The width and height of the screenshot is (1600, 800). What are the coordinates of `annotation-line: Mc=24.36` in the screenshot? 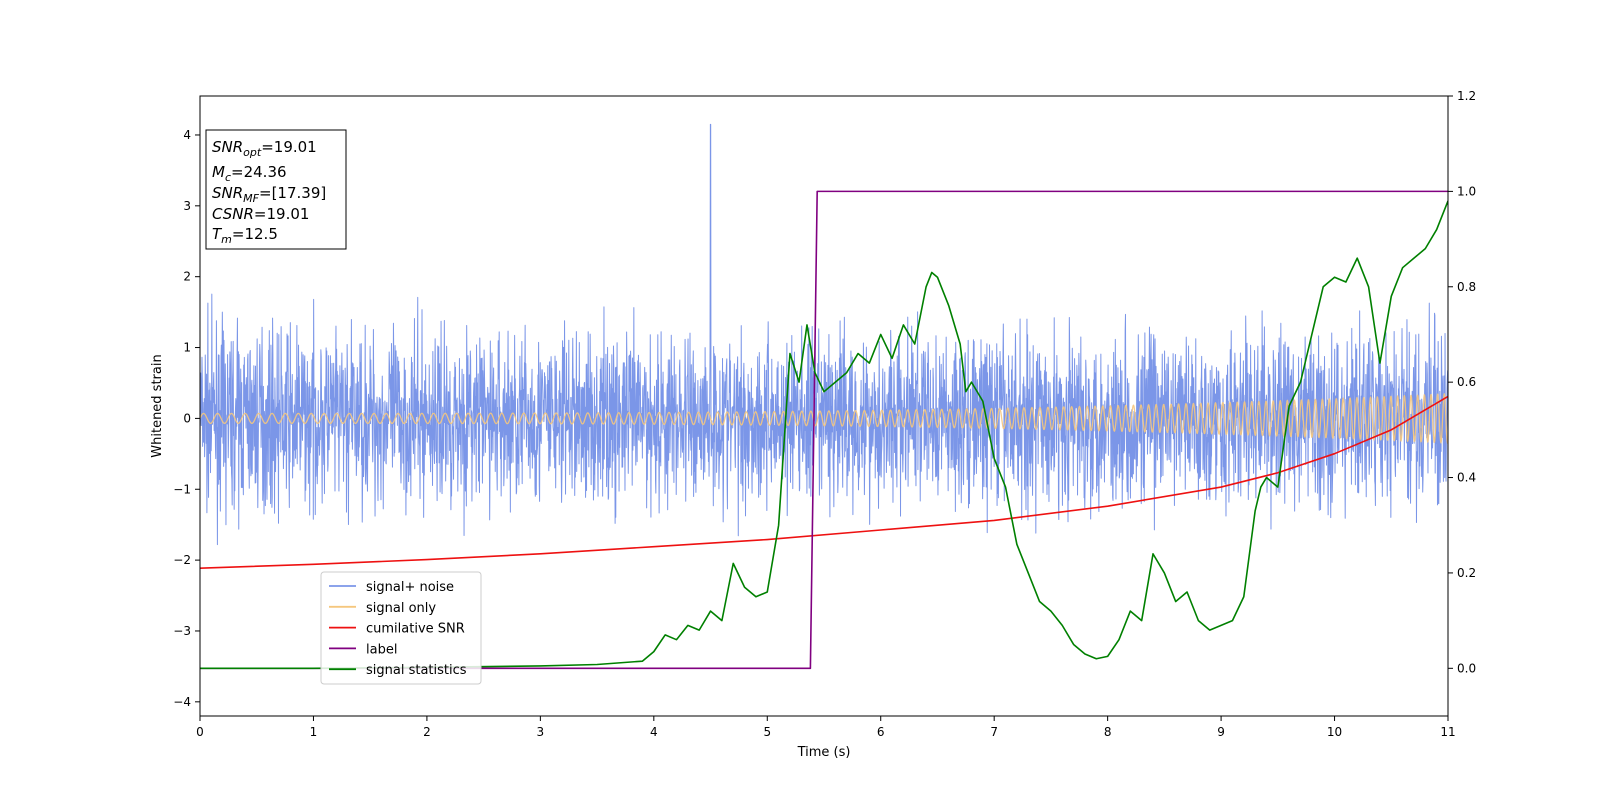 It's located at (249, 173).